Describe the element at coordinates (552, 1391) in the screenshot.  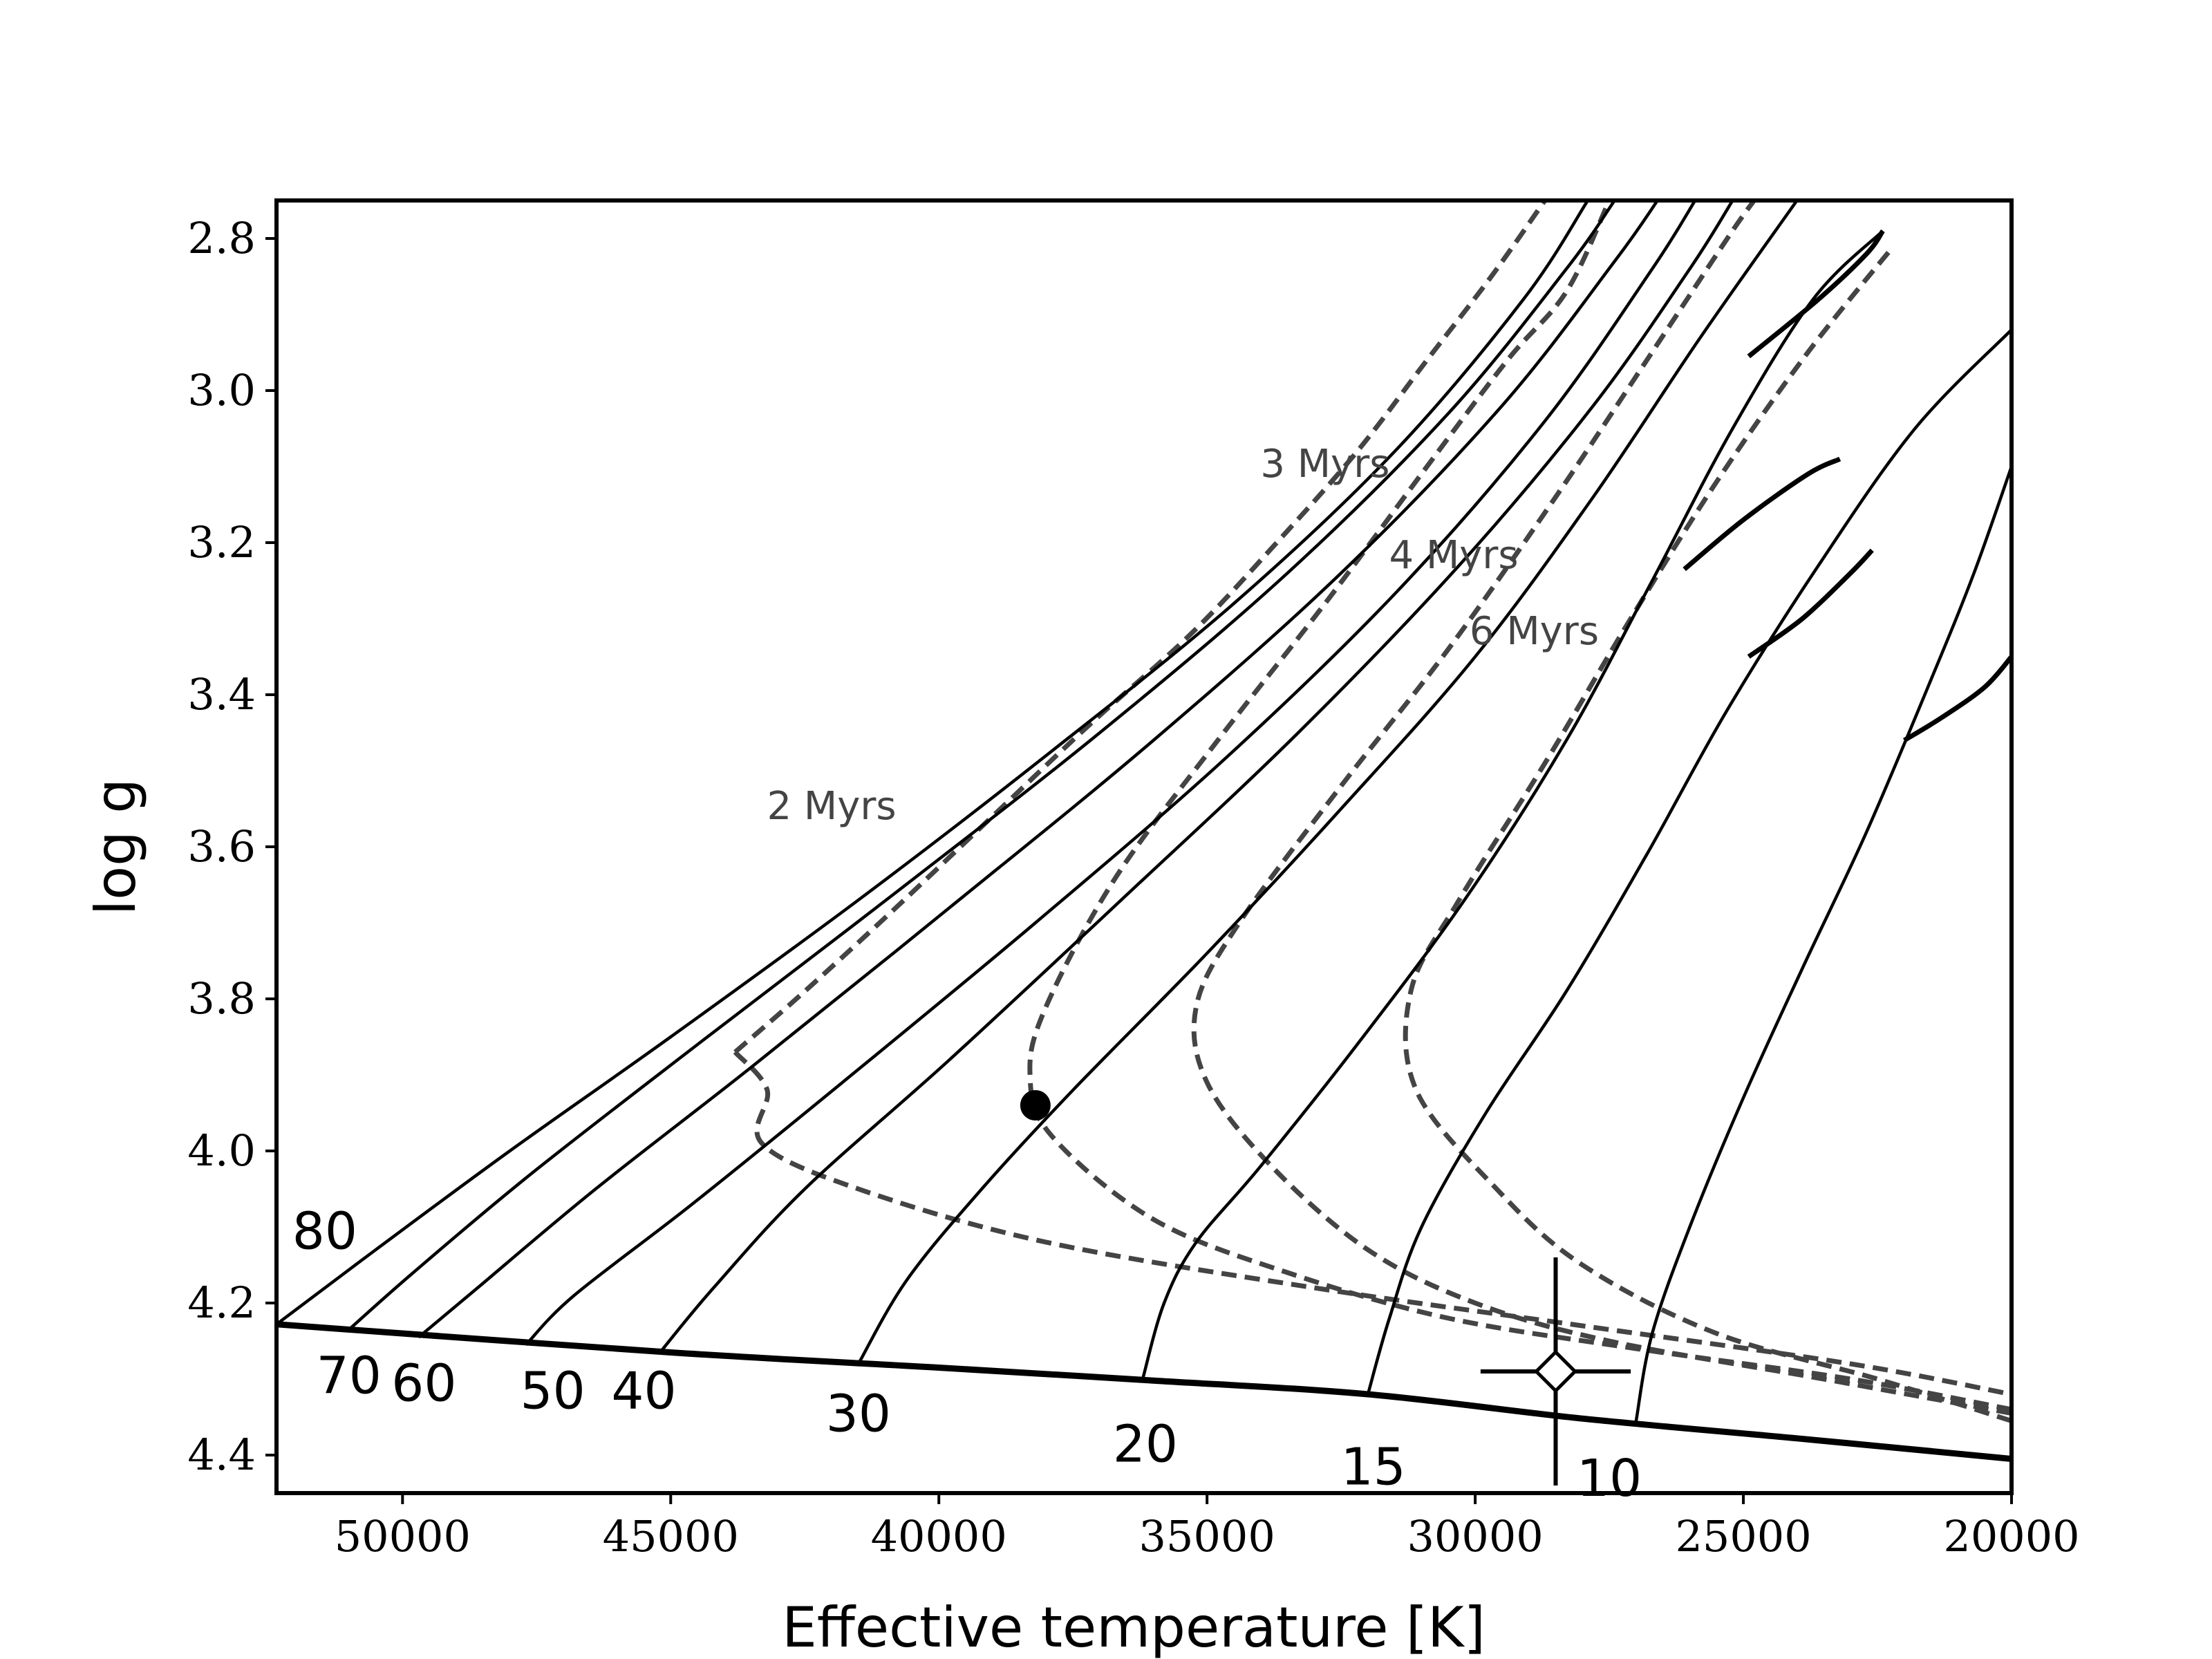
I see `mass-label-50: 50` at that location.